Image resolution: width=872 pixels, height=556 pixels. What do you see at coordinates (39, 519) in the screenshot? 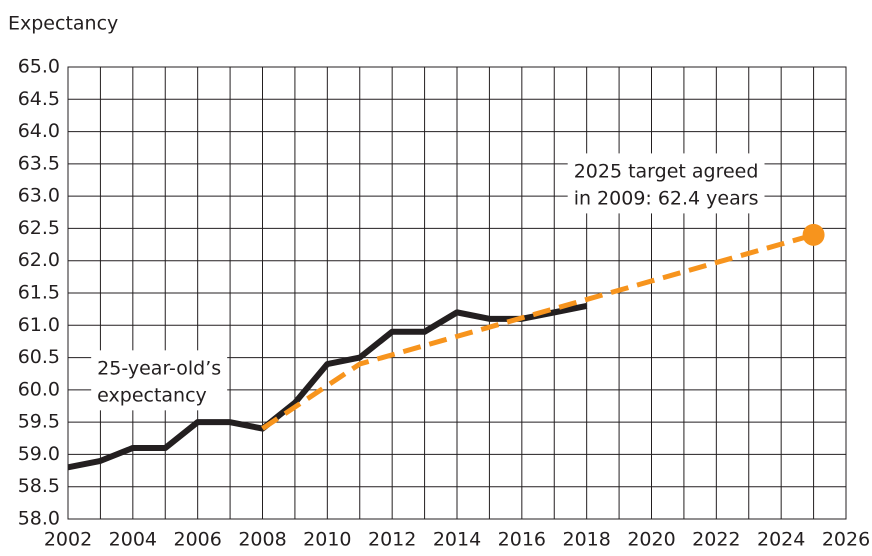
I see `y-tick-label: 58.0` at bounding box center [39, 519].